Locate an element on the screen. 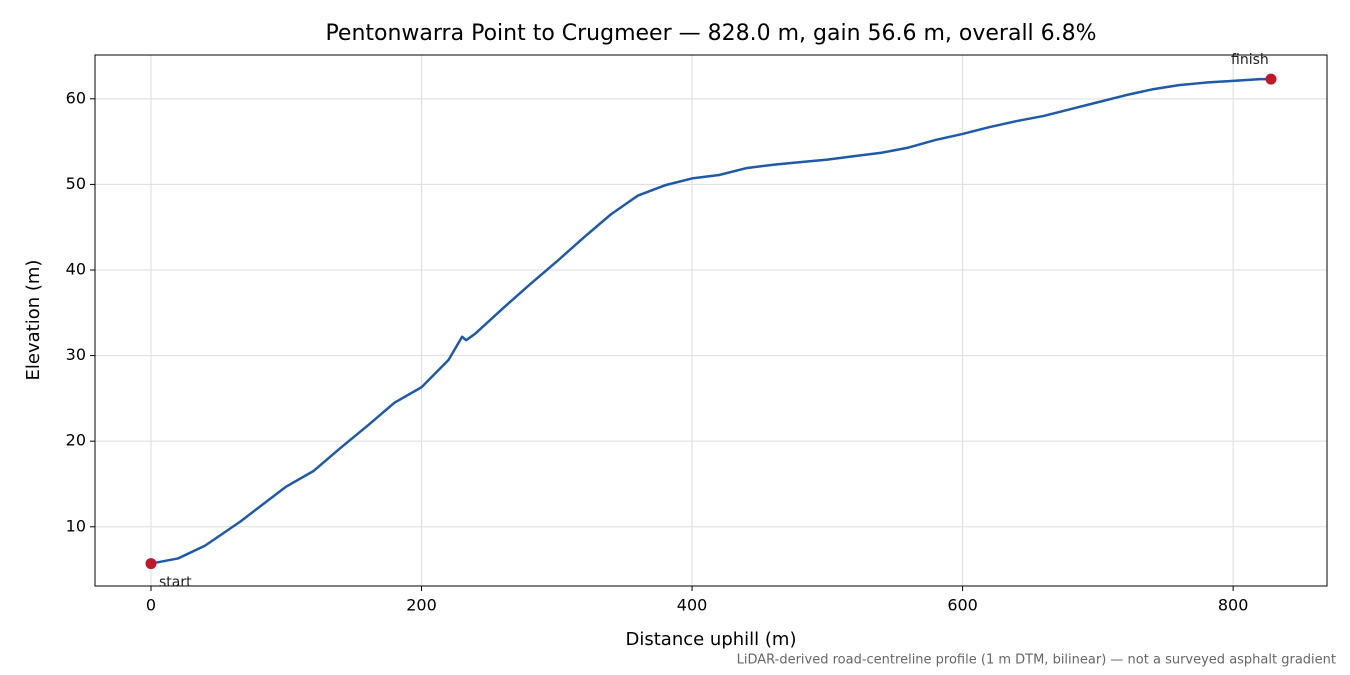  endpoint-label: start is located at coordinates (175, 583).